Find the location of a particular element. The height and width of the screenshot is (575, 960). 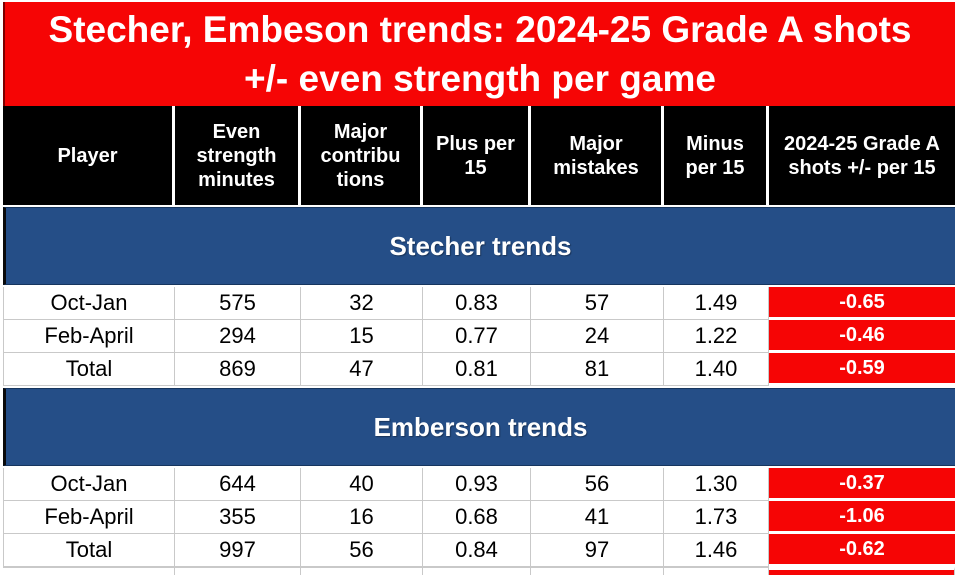

stat-cell: 1.30 is located at coordinates (716, 484).